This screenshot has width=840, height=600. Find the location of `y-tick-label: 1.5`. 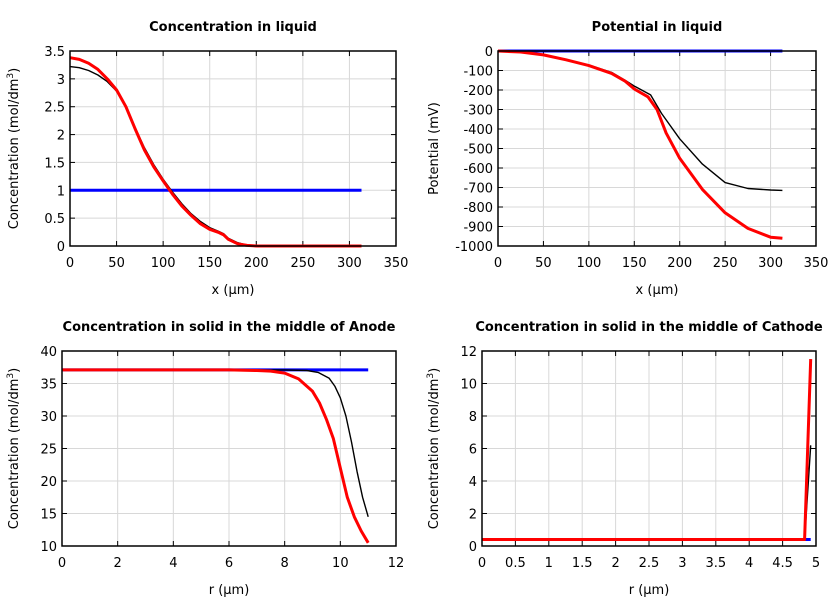

y-tick-label: 1.5 is located at coordinates (54, 163).